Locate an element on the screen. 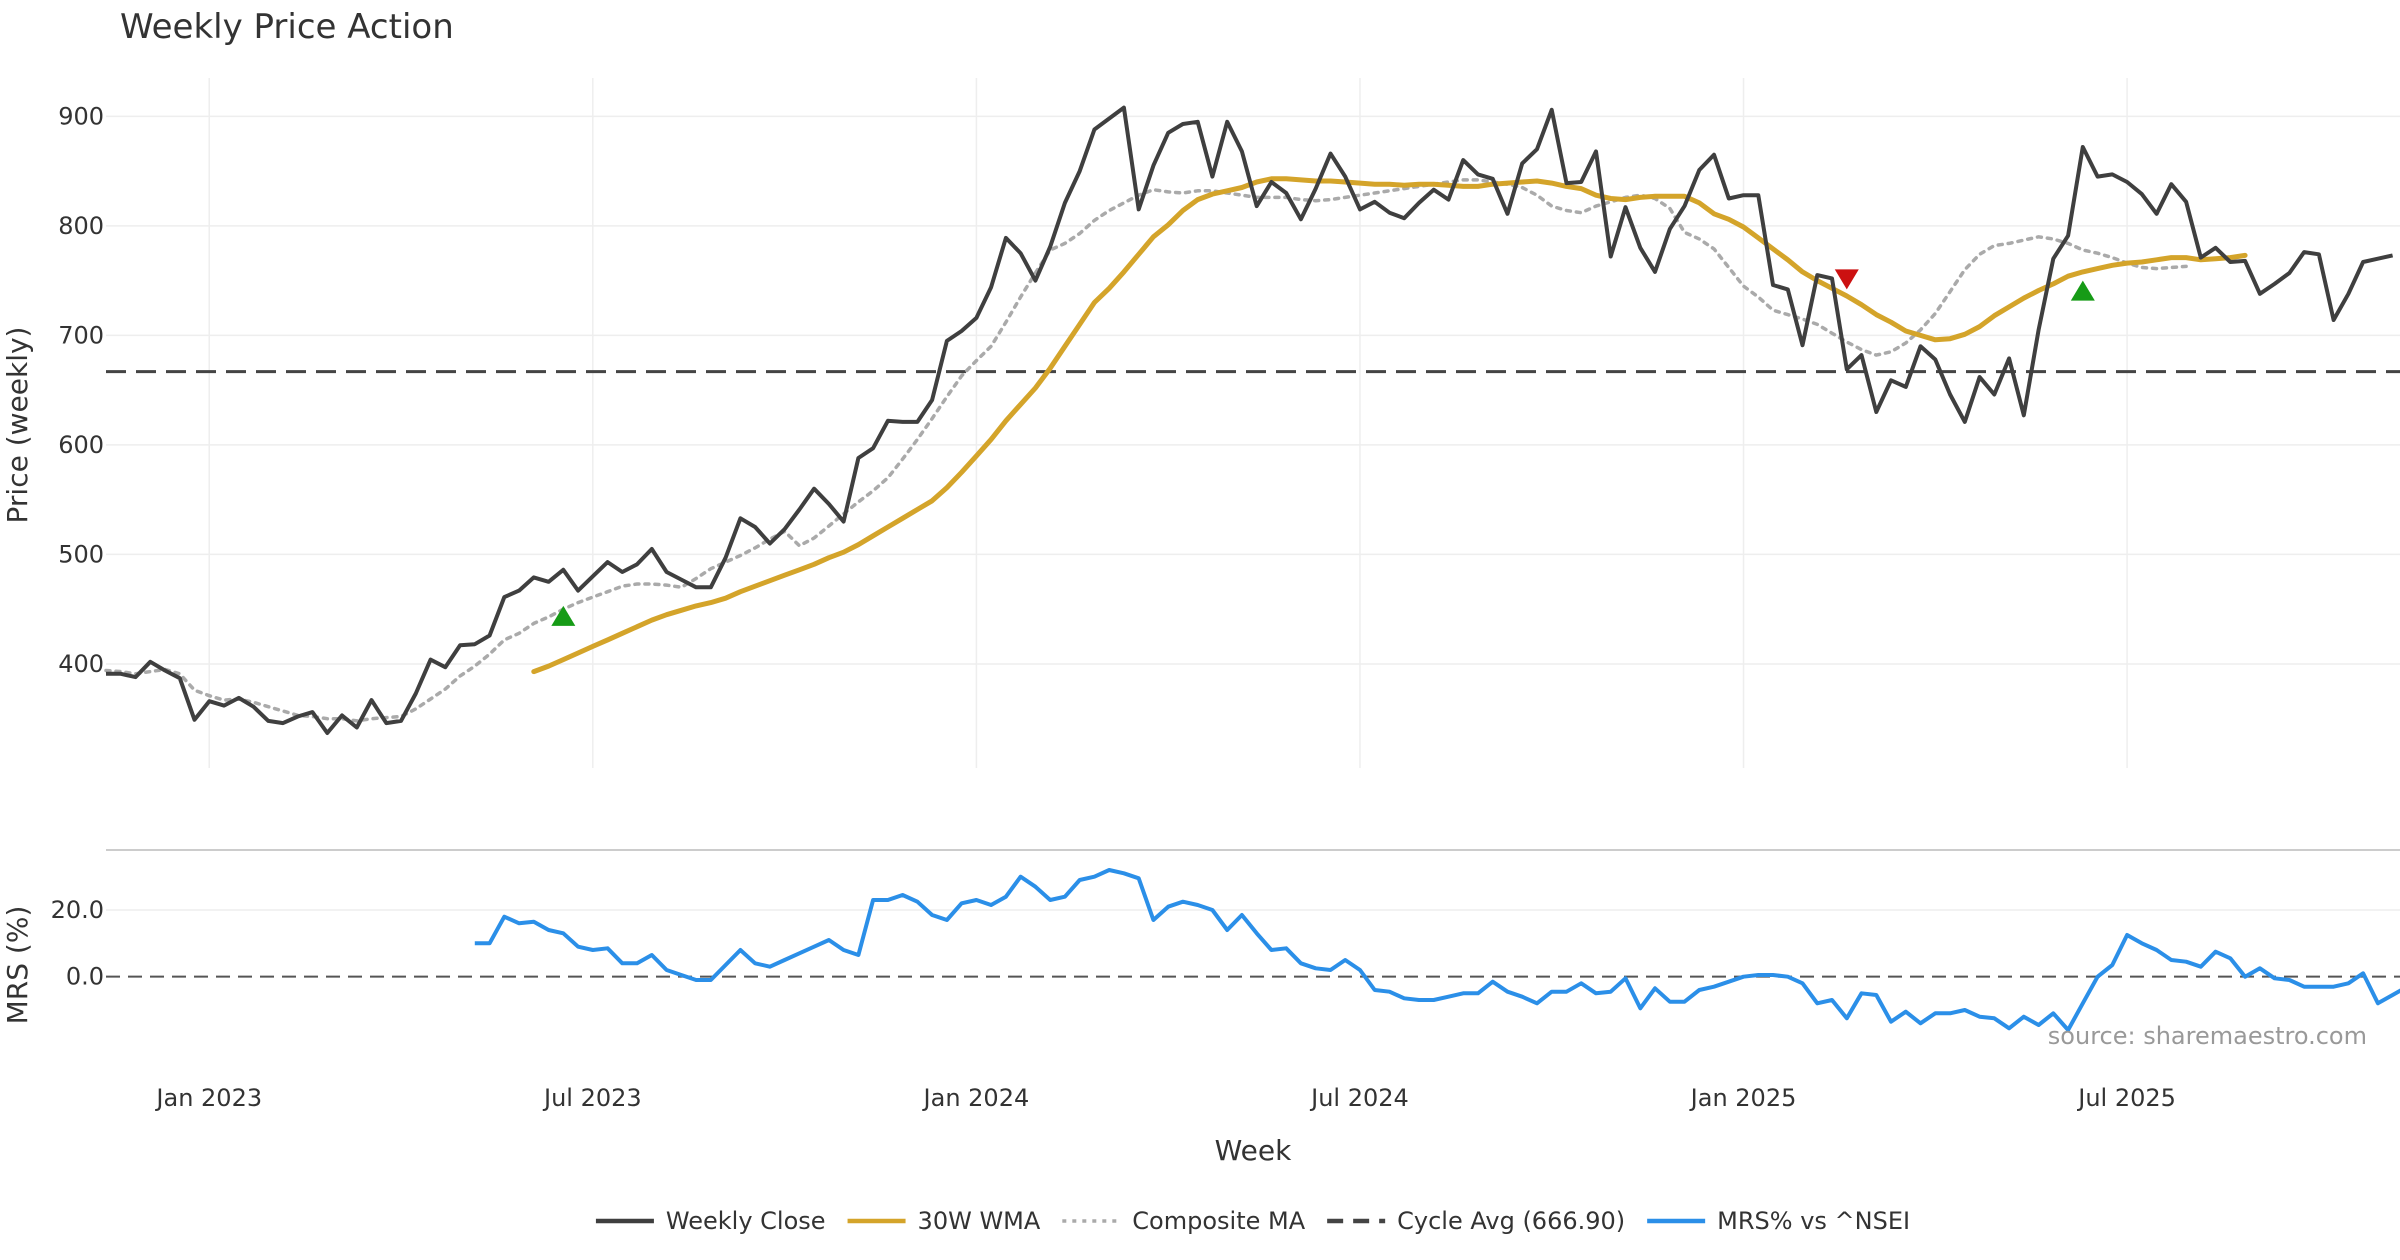  legend-item: Cycle Avg (666.90) is located at coordinates (1476, 1221).